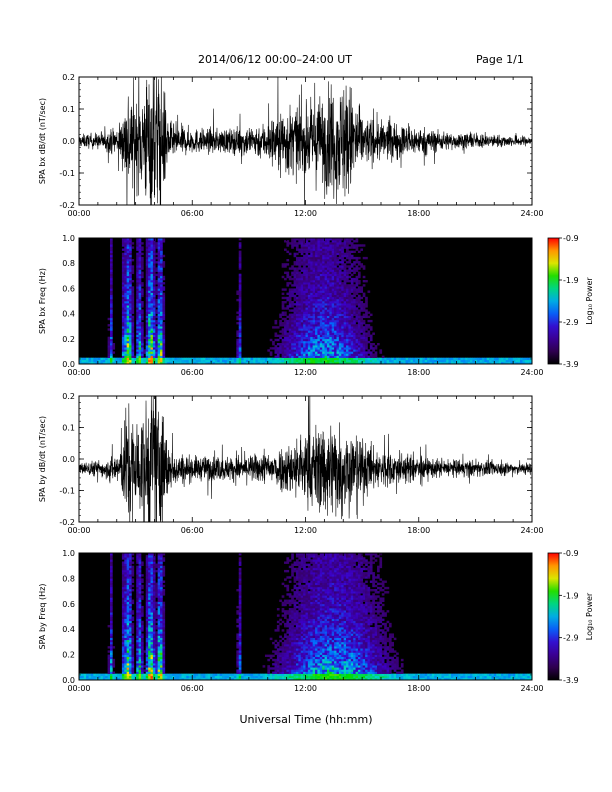 The width and height of the screenshot is (612, 792). Describe the element at coordinates (68, 396) in the screenshot. I see `y-tick-label: 0.2` at that location.